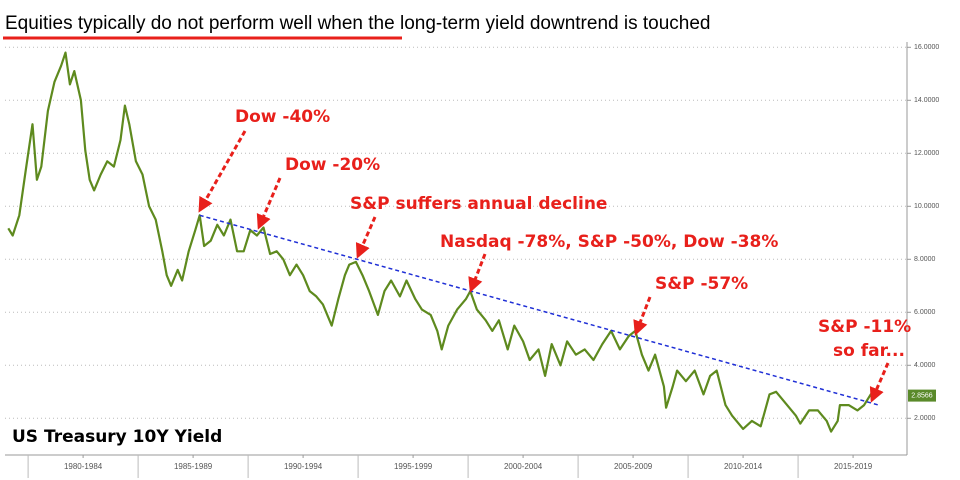  I want to click on last-value-label: 2.8566, so click(922, 395).